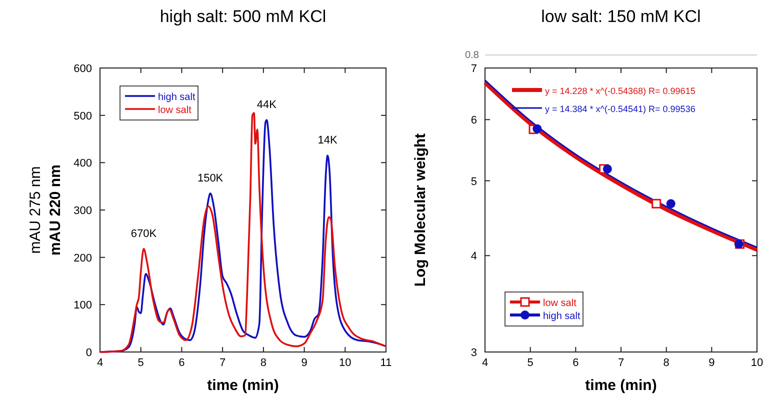 This screenshot has height=405, width=772. I want to click on y-tick-label: 400, so click(83, 164).